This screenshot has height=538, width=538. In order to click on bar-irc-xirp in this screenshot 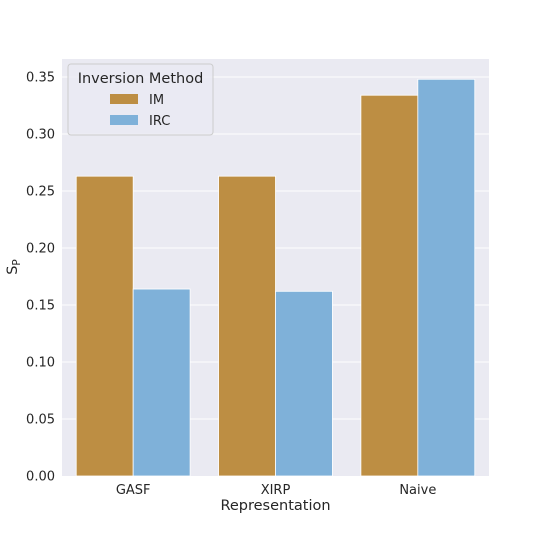, I will do `click(304, 383)`.